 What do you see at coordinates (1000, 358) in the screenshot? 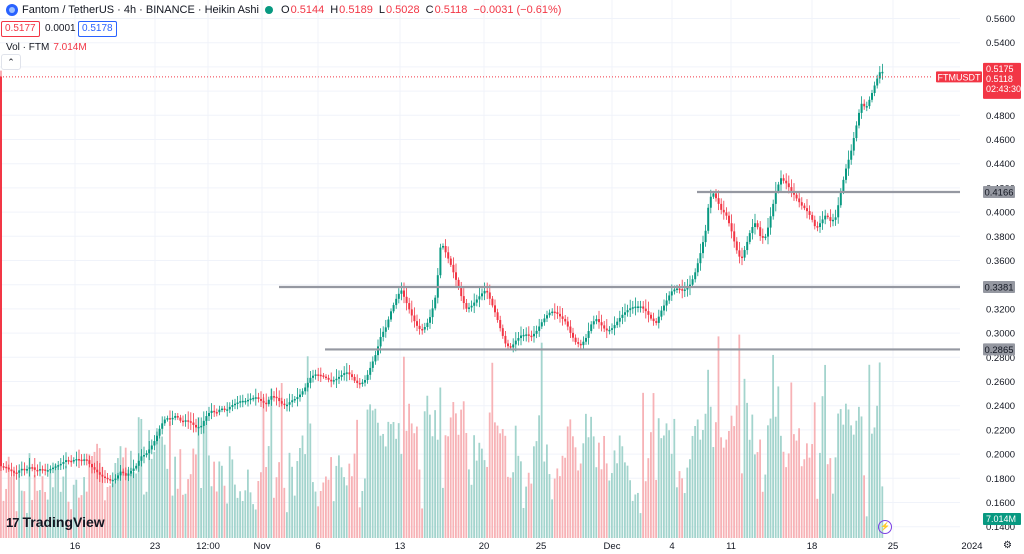
I see `y-tick-label: 0.2800` at bounding box center [1000, 358].